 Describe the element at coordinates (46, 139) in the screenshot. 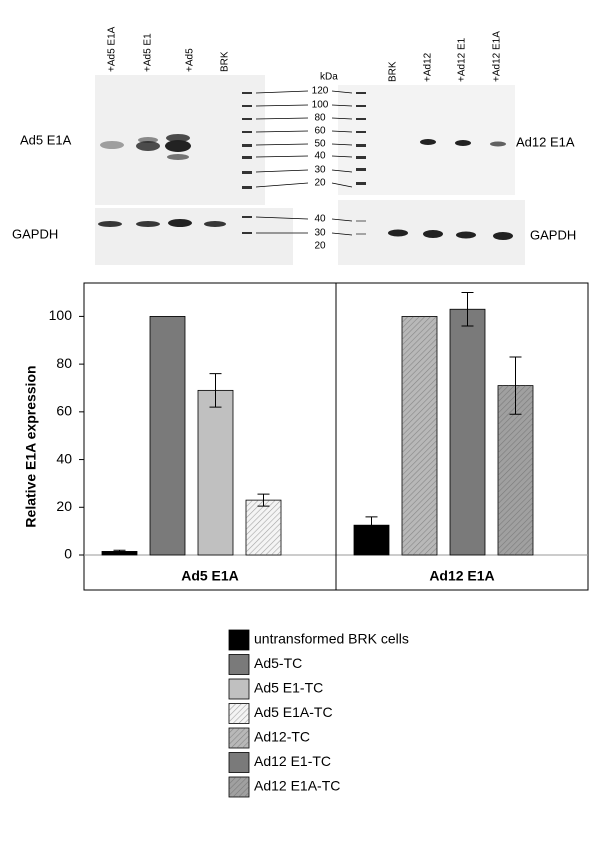

I see `blot-label: Ad5 E1A` at that location.